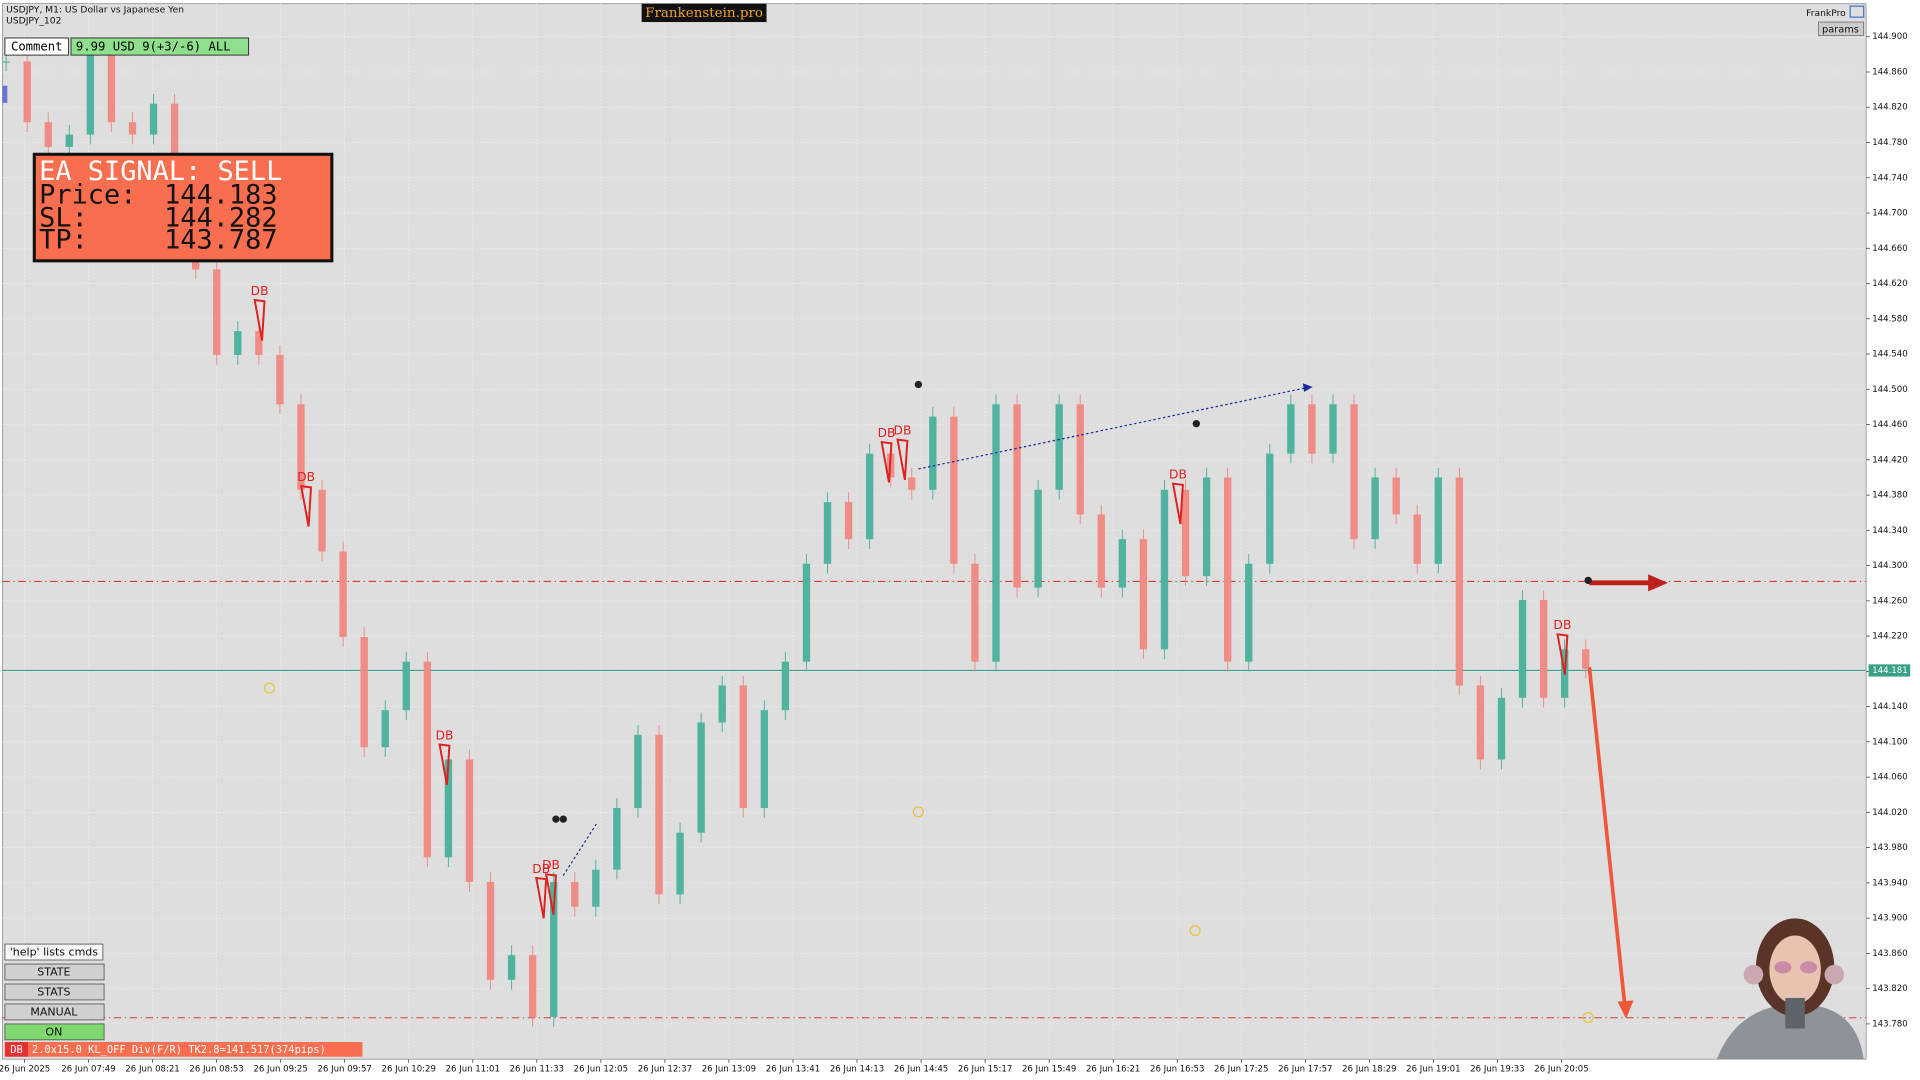  I want to click on button-label: 'help' lists cmds, so click(54, 952).